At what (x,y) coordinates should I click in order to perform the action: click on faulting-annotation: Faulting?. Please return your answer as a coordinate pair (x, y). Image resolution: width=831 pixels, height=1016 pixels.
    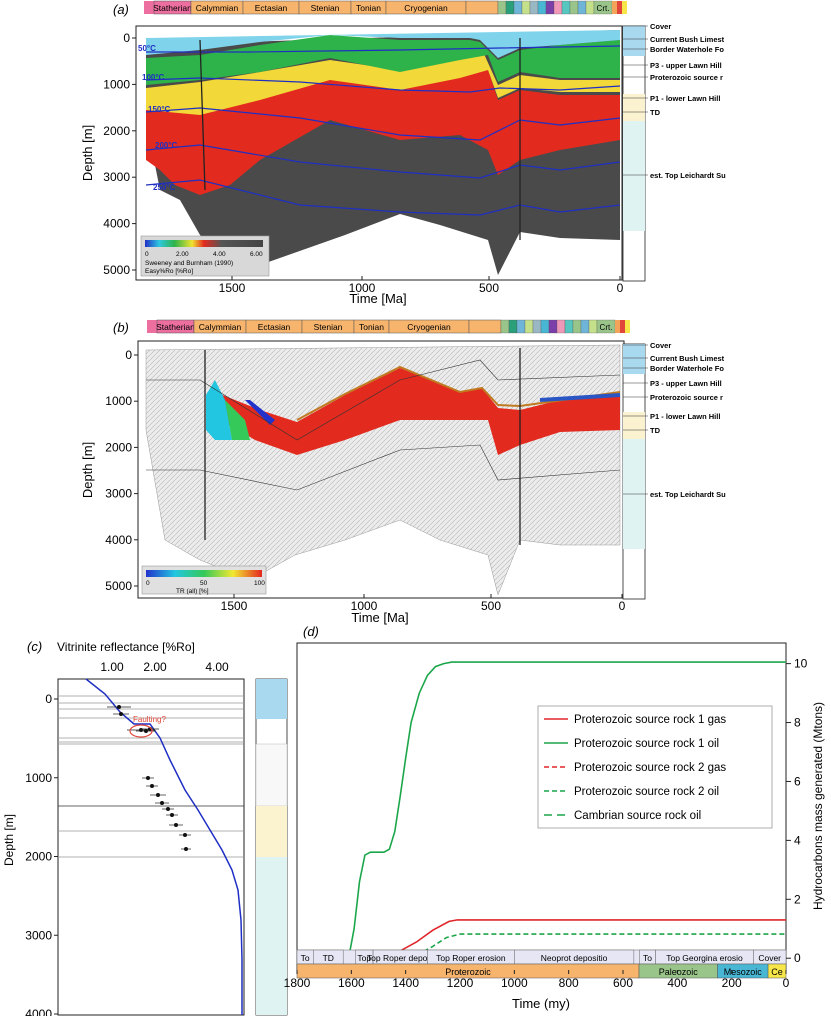
    Looking at the image, I should click on (149, 719).